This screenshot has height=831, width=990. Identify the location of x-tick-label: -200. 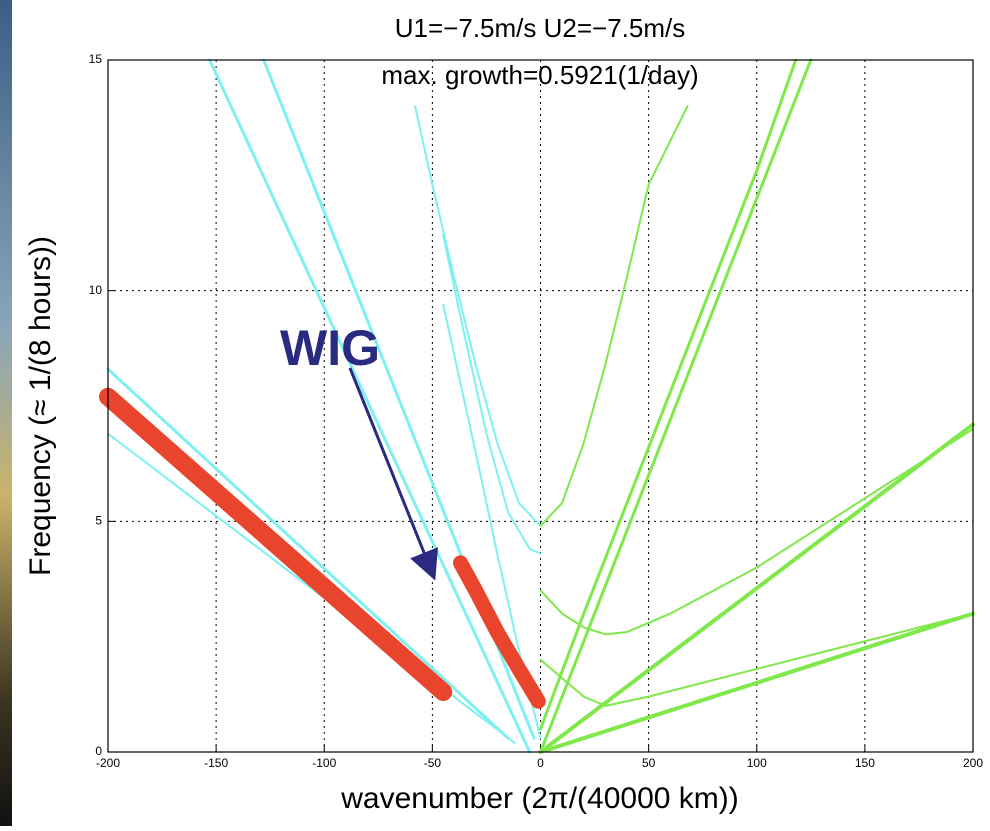
(108, 763).